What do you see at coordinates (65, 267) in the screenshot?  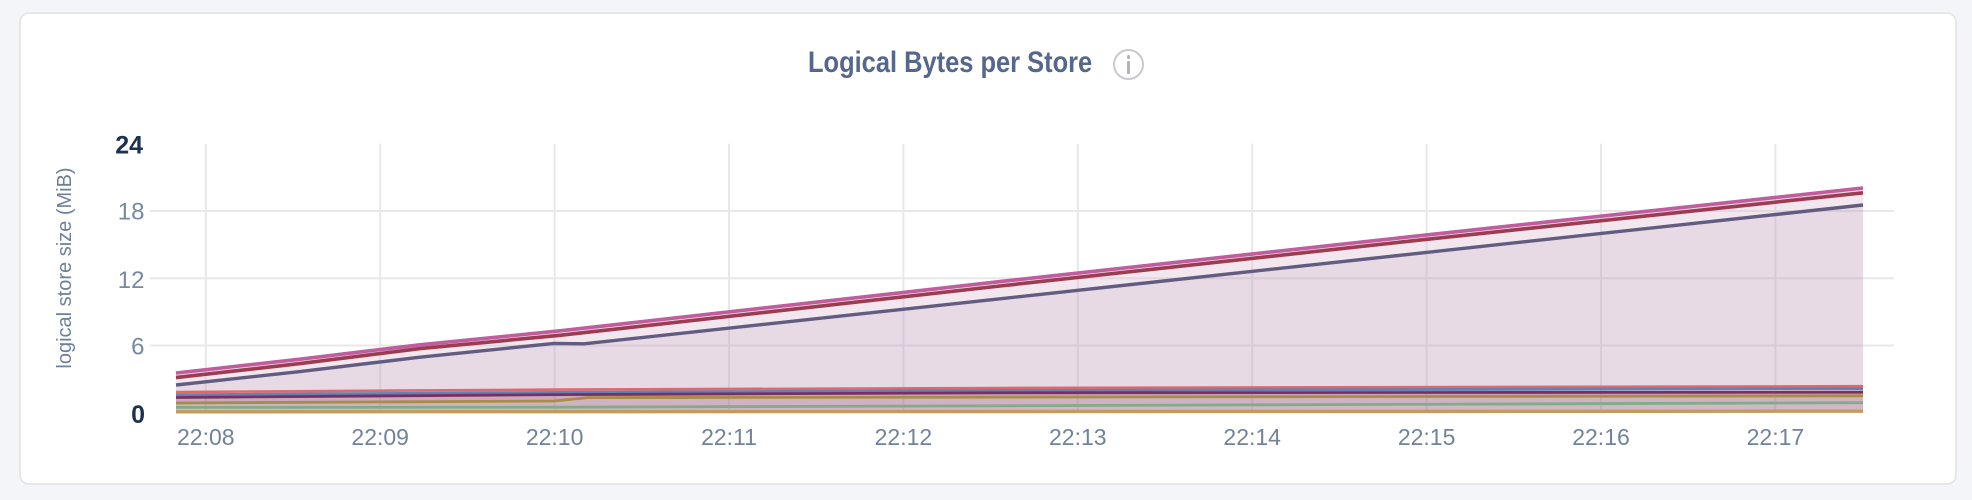 I see `svg-text: logical store size (MiB)` at bounding box center [65, 267].